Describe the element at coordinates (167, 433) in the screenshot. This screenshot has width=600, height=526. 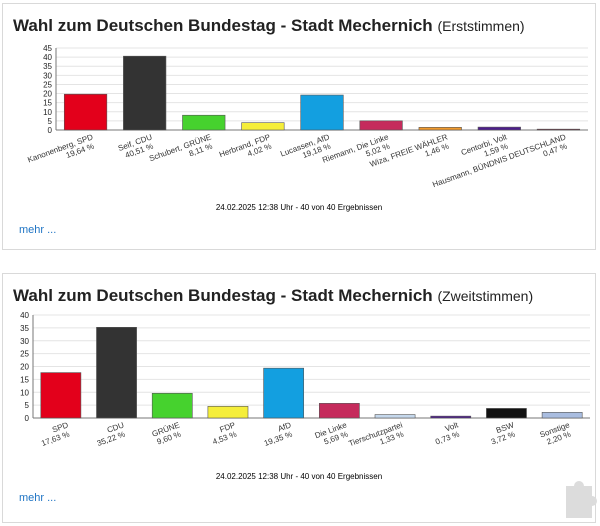
I see `category-label: GRÜNE9,60 %` at that location.